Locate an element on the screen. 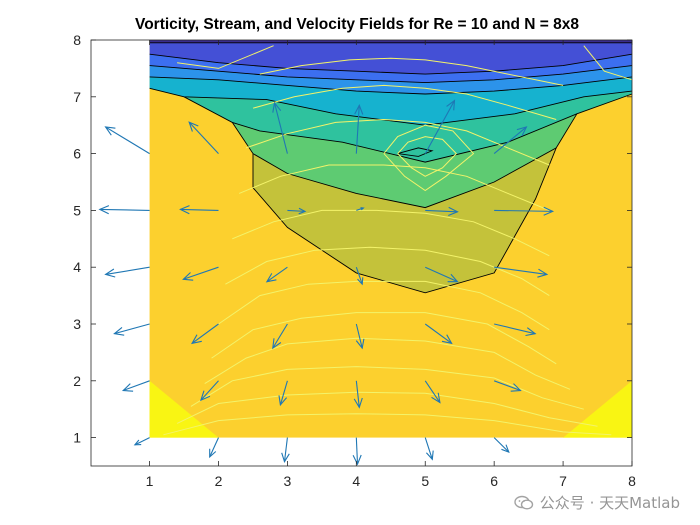 This screenshot has width=700, height=525. x-tick-label-6: 6 is located at coordinates (494, 481).